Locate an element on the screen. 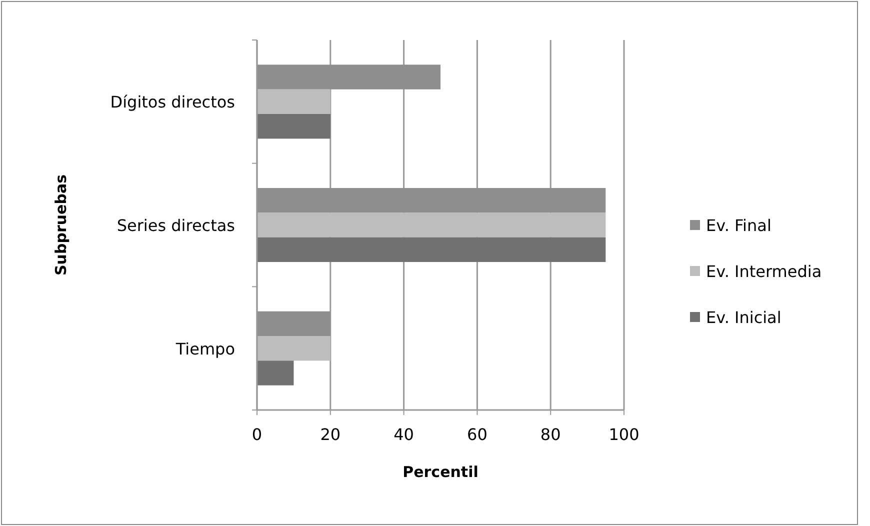  x-tick-label: 20 is located at coordinates (330, 434).